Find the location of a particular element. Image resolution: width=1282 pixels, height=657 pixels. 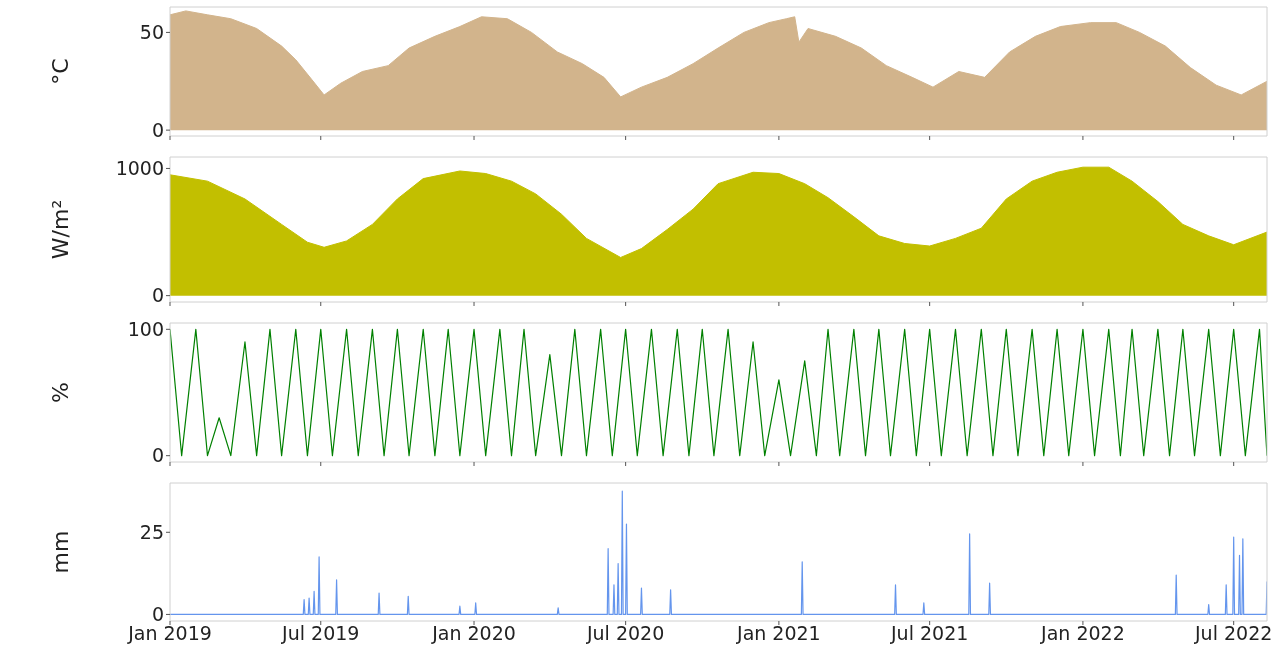

x-tick-label: Jul 2019 is located at coordinates (320, 633).